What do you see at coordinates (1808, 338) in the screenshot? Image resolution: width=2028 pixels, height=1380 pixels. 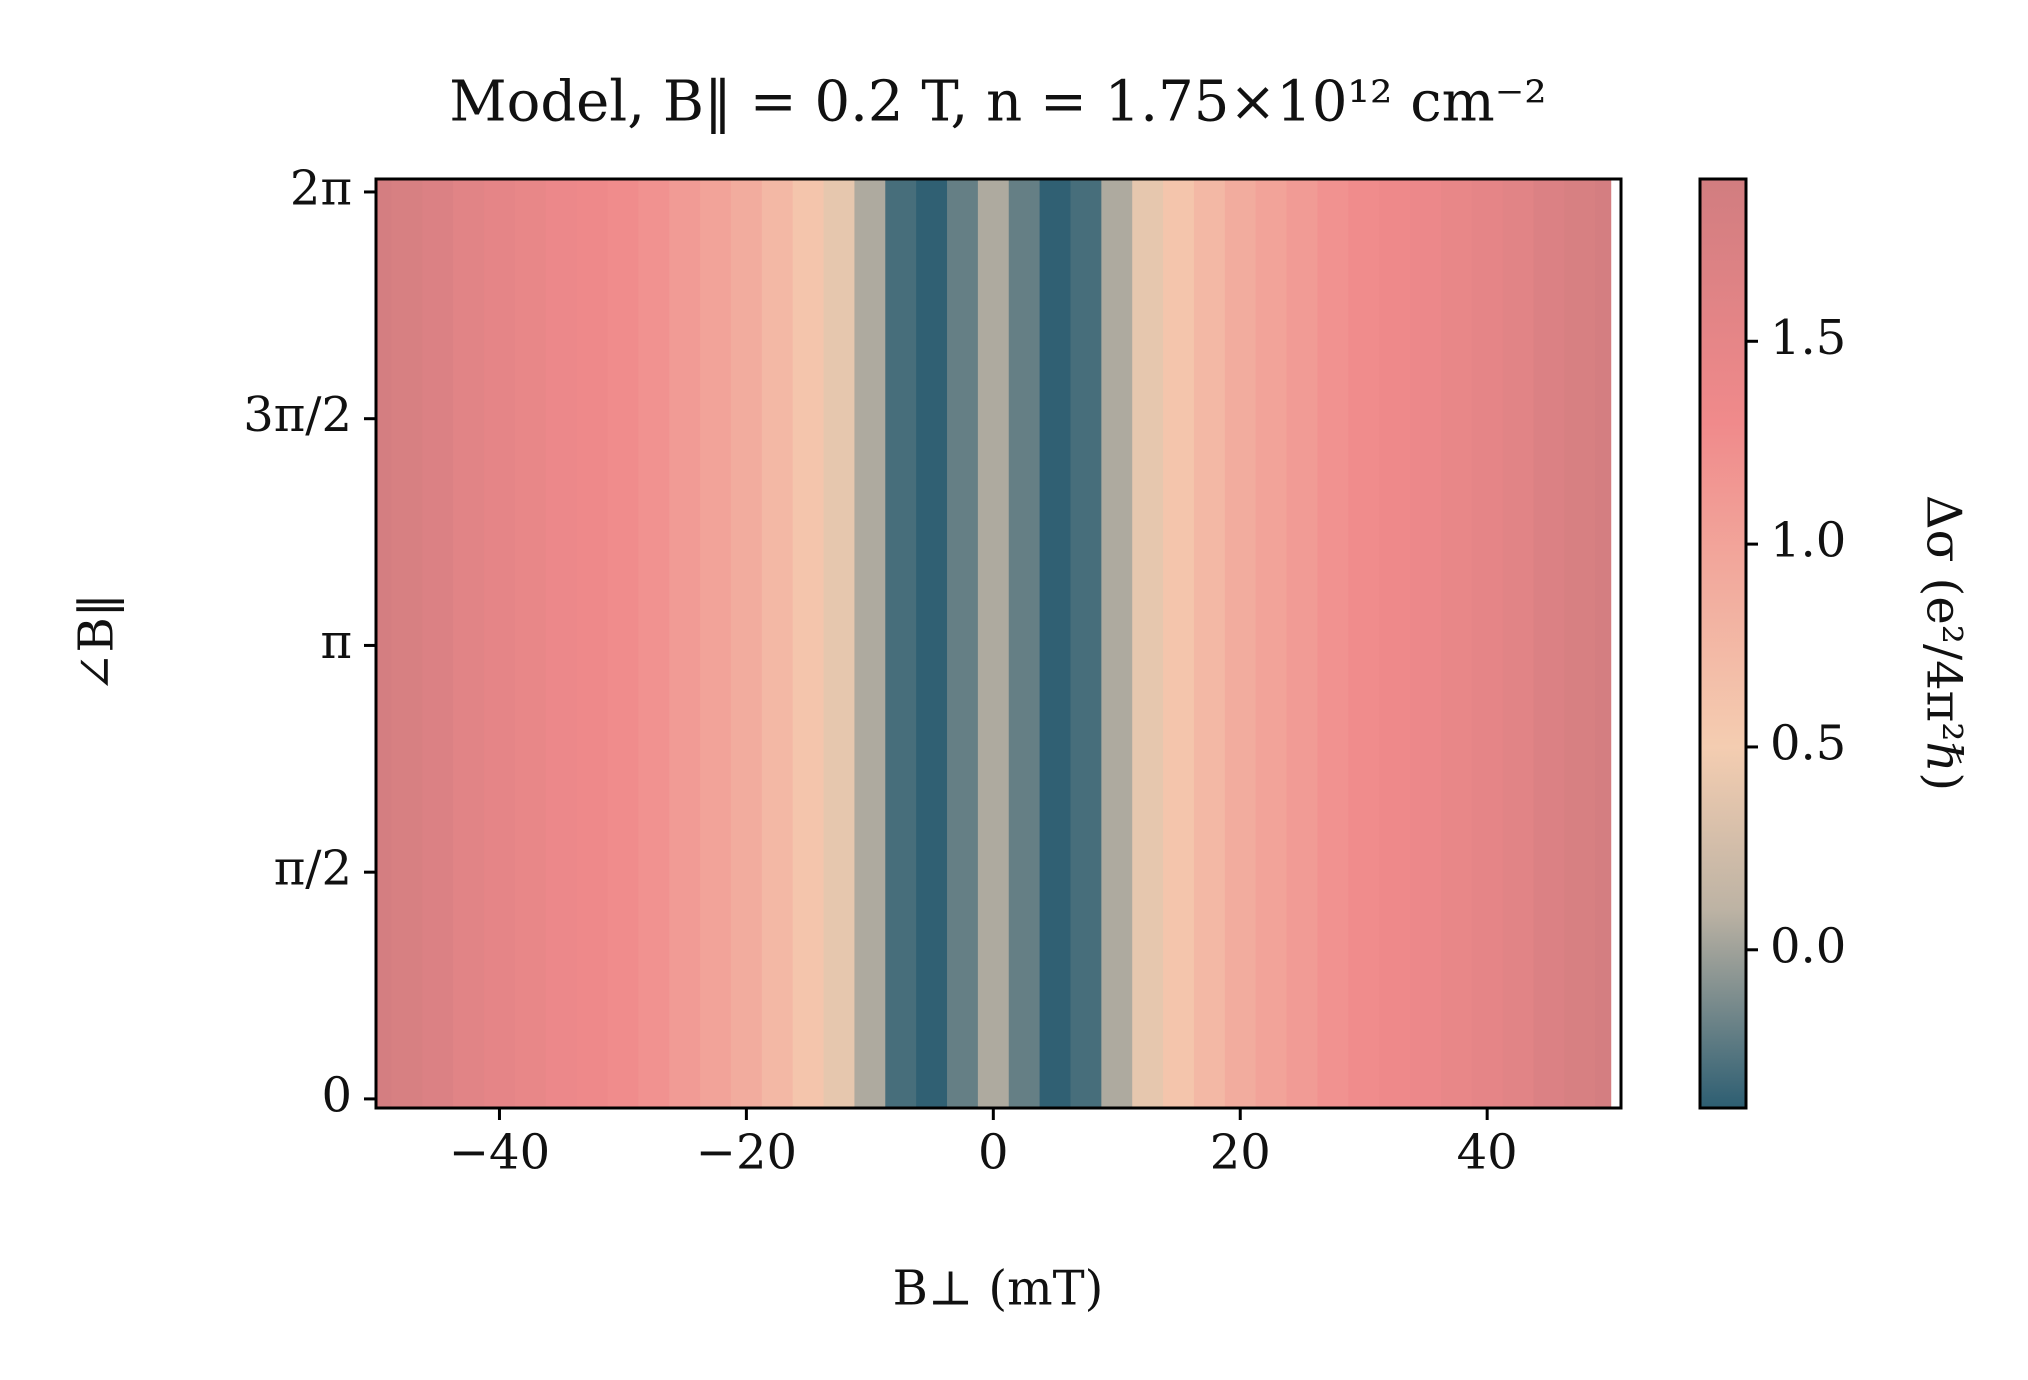 I see `colorbar-tick-label: 1.5` at bounding box center [1808, 338].